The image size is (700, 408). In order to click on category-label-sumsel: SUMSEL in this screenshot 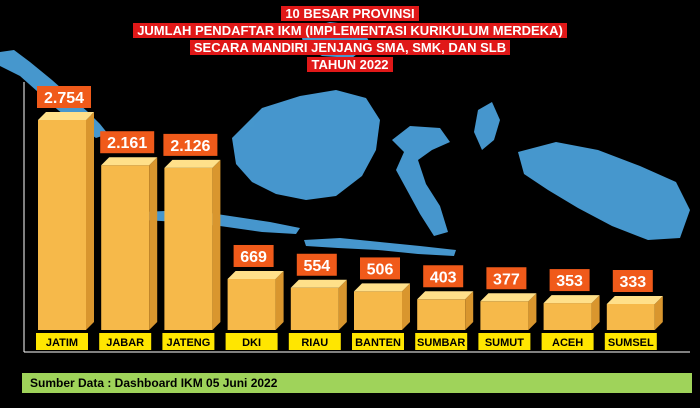, I will do `click(631, 343)`.